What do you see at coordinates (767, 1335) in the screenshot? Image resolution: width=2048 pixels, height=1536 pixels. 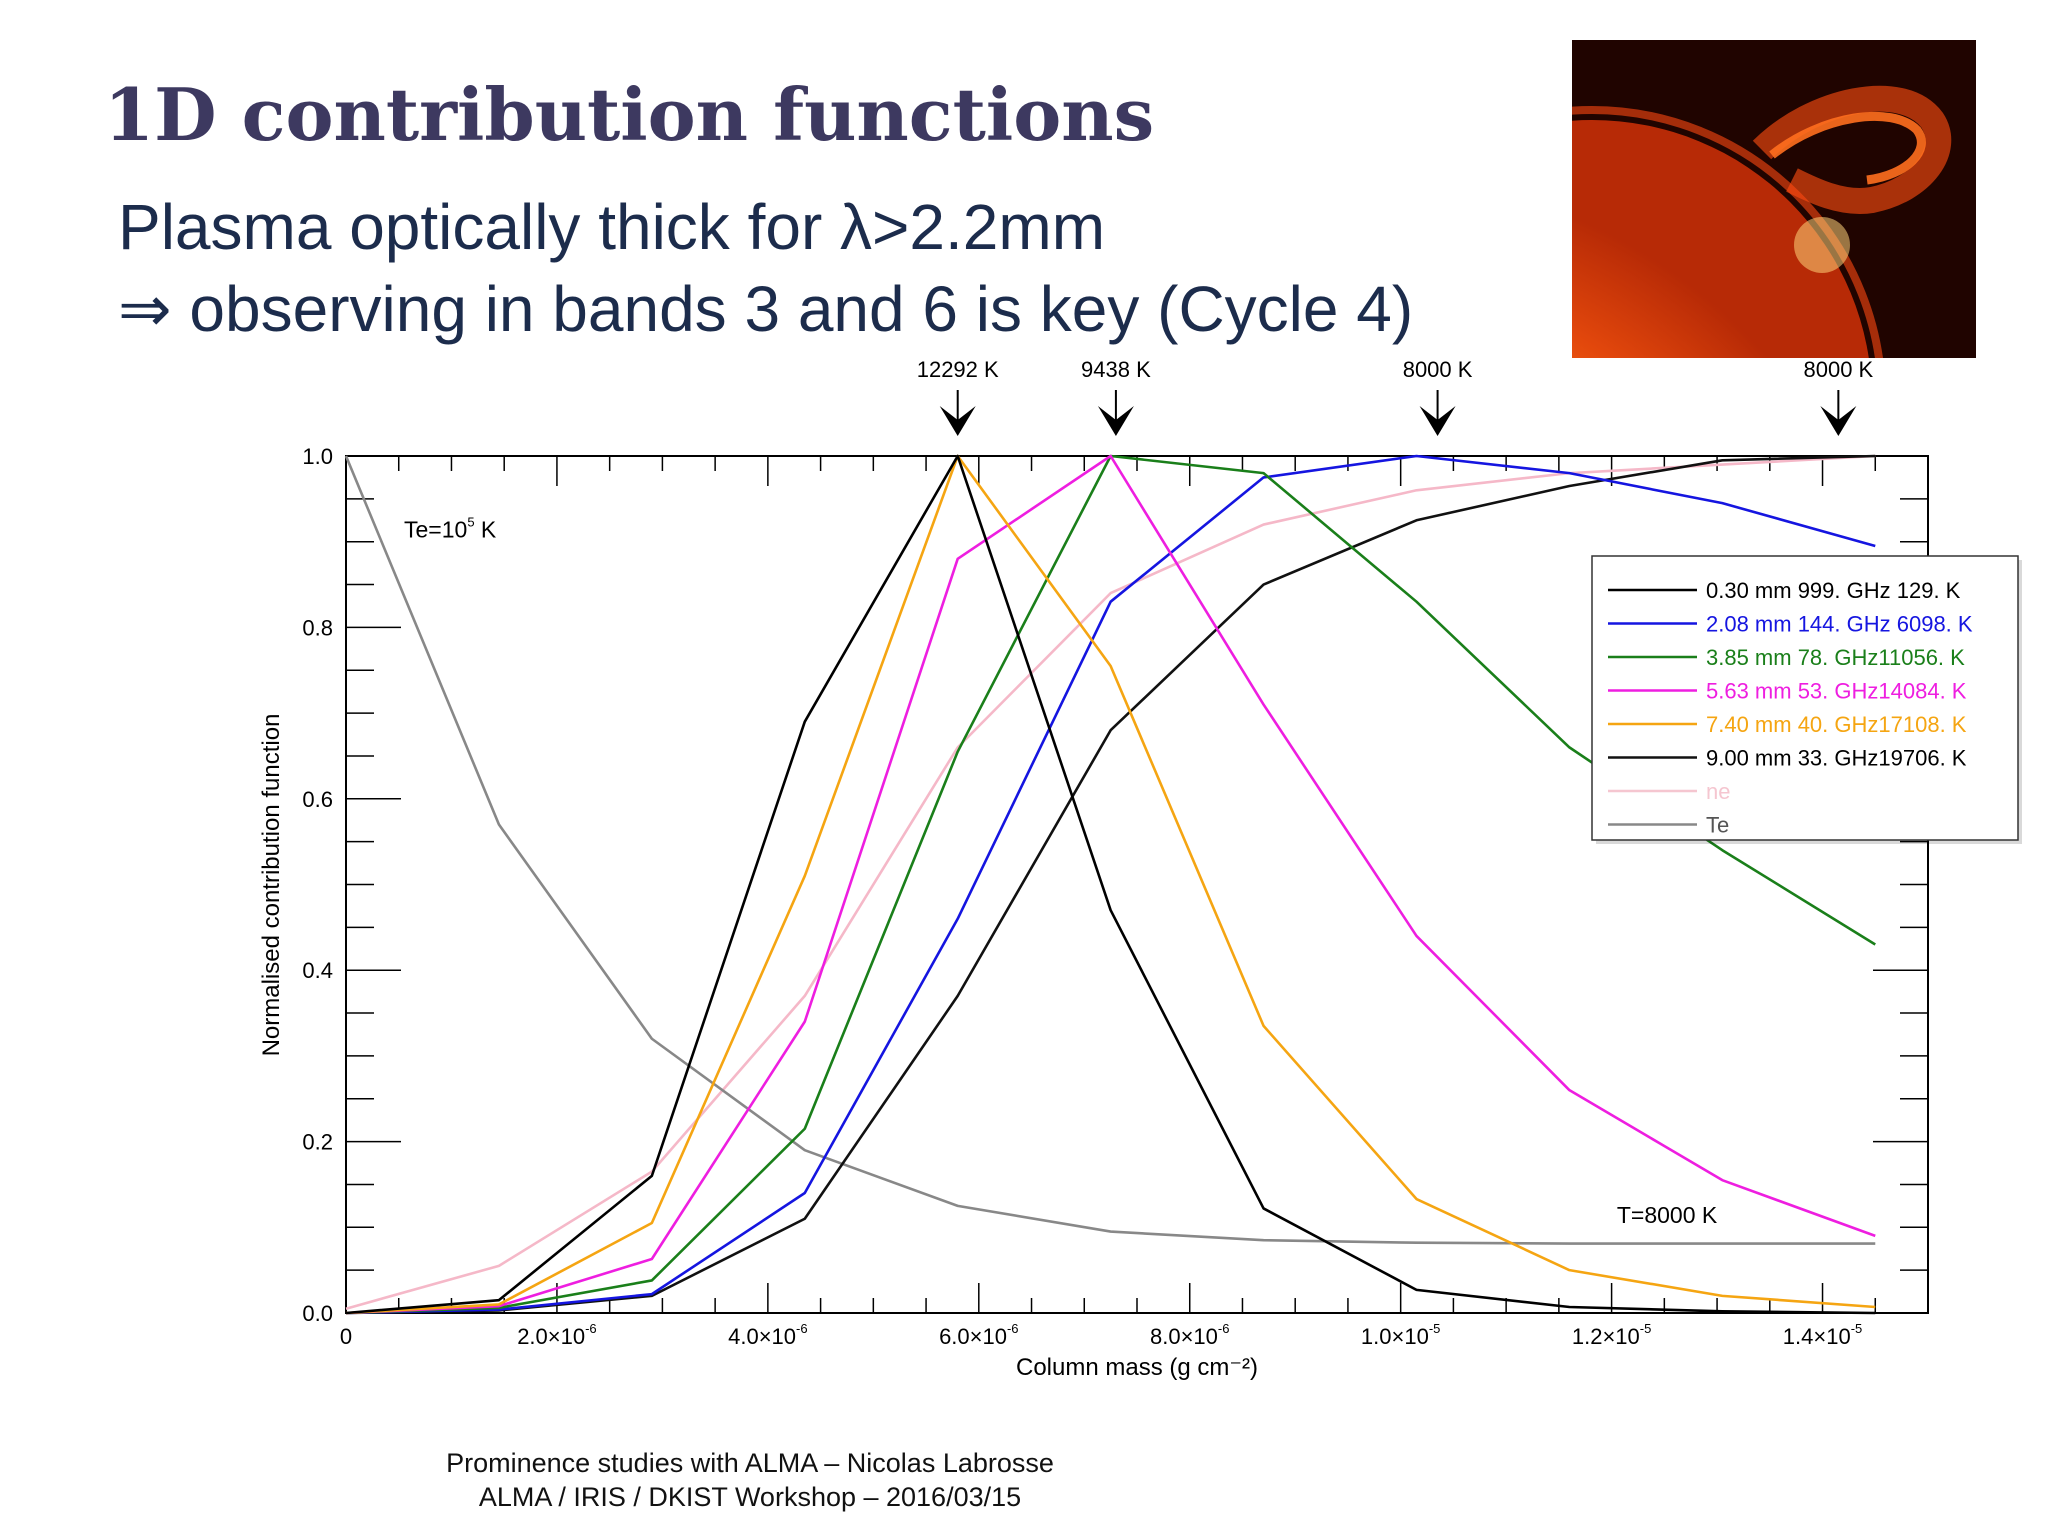 I see `x-tick-label: 4.0×10⁻⁶` at bounding box center [767, 1335].